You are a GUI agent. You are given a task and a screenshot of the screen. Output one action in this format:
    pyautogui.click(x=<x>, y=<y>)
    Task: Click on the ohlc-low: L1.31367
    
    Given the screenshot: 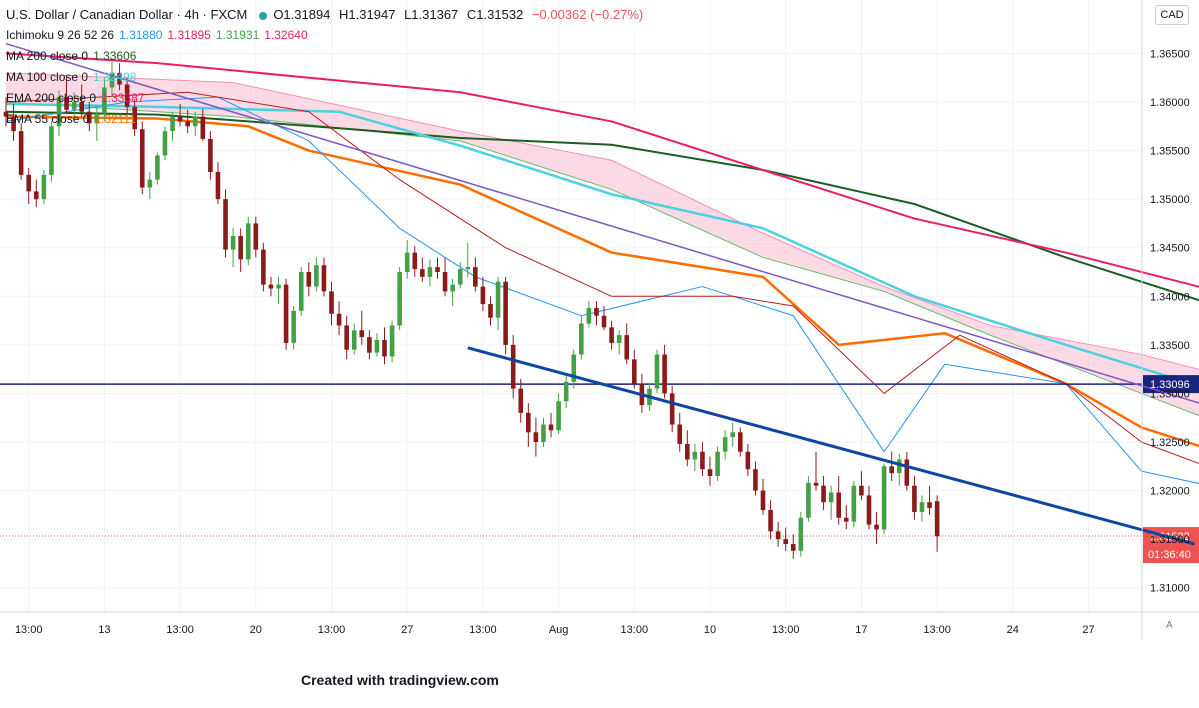 What is the action you would take?
    pyautogui.click(x=431, y=14)
    